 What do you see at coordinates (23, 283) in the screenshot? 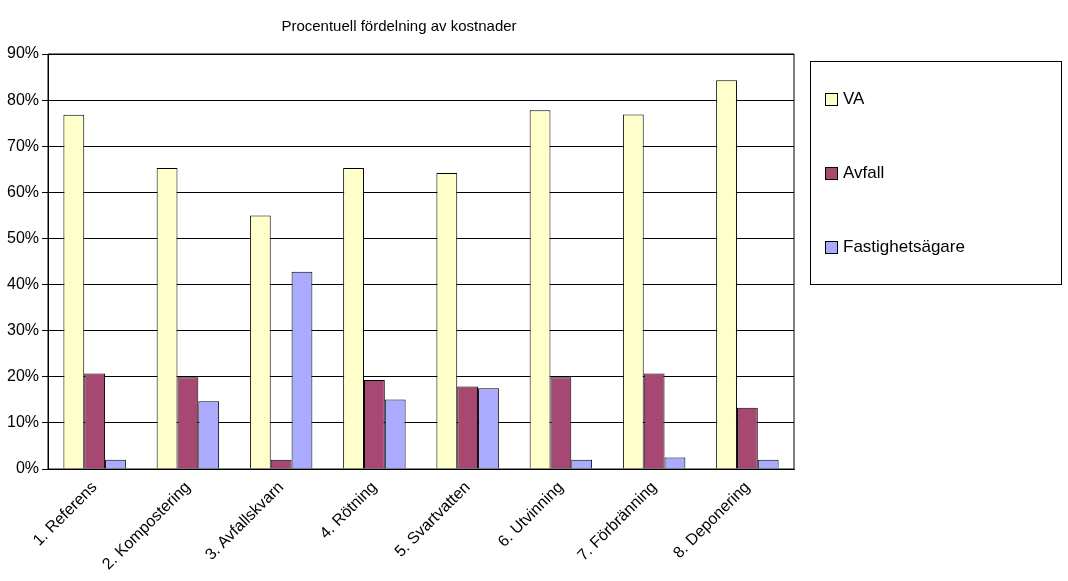
I see `y-tick-label: 40%` at bounding box center [23, 283].